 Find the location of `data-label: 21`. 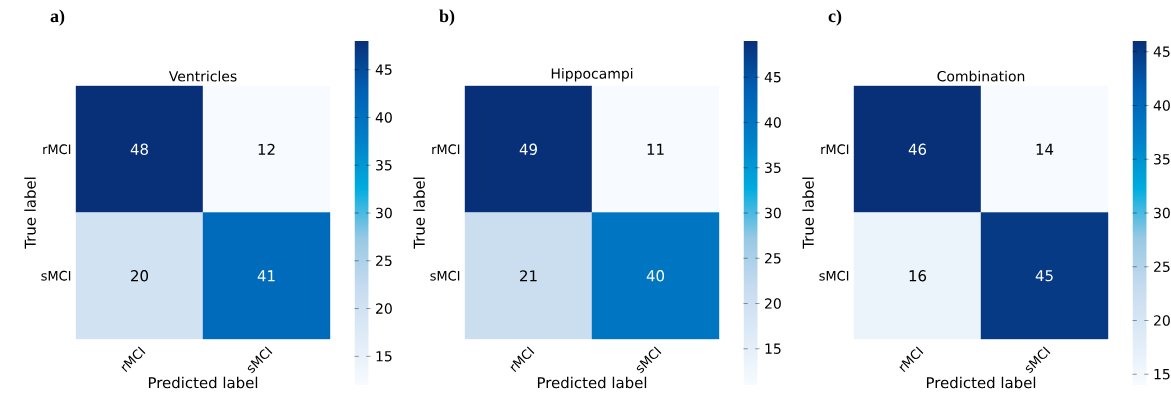

data-label: 21 is located at coordinates (528, 276).